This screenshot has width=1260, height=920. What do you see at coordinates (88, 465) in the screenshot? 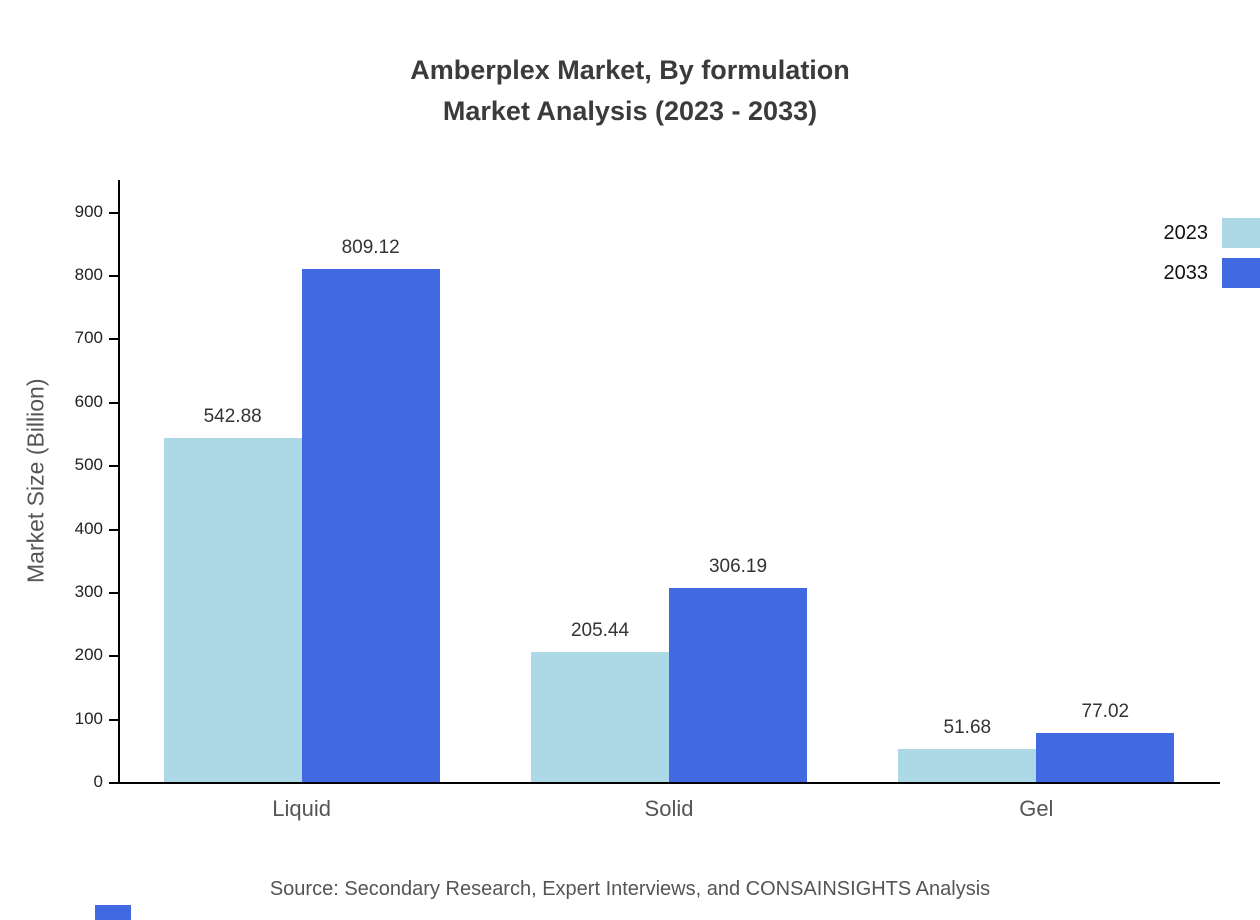
I see `y-tick-label: 500` at bounding box center [88, 465].